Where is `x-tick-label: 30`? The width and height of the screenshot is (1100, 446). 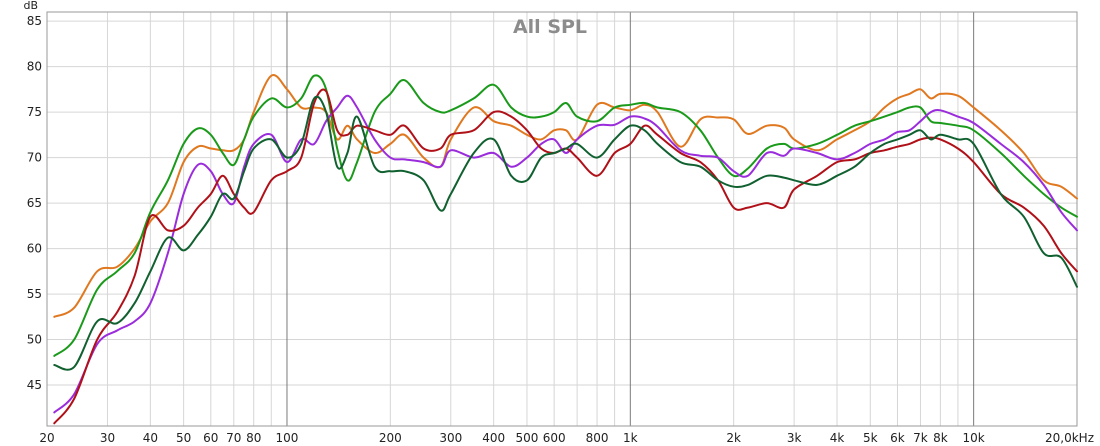 x-tick-label: 30 is located at coordinates (107, 438).